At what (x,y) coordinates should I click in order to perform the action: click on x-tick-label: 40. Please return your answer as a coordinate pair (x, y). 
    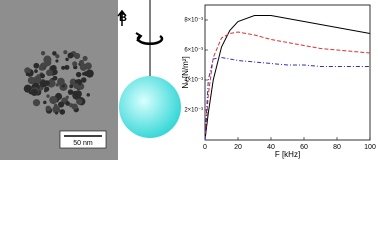
    Looking at the image, I should click on (271, 147).